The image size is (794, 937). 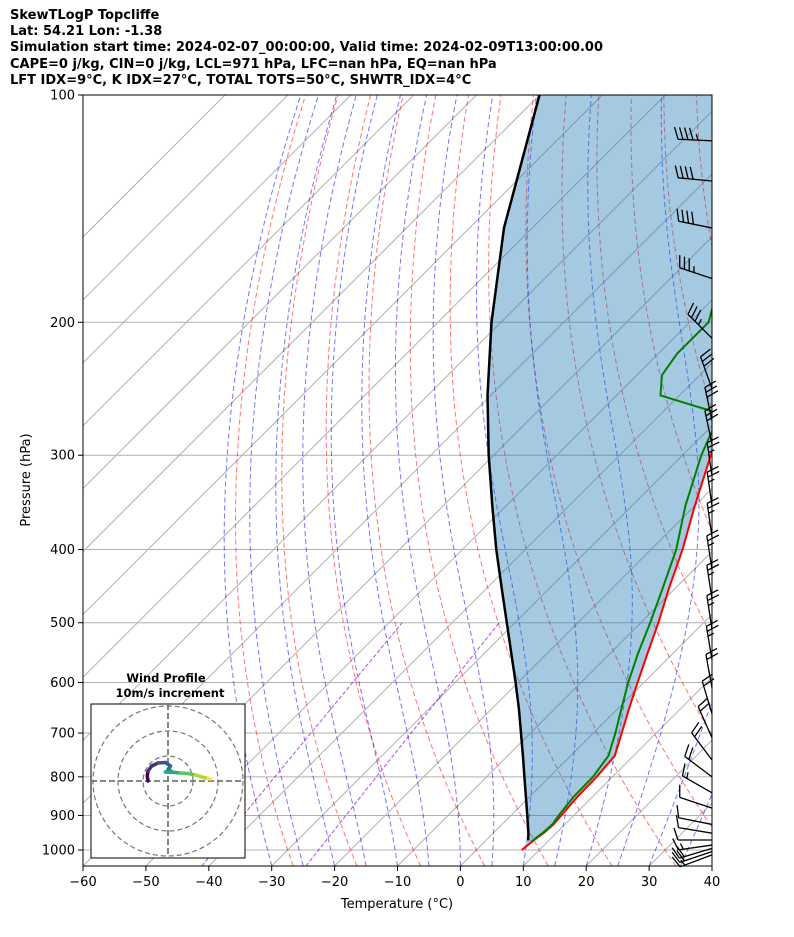 I want to click on x-tick-label: 10, so click(x=523, y=882).